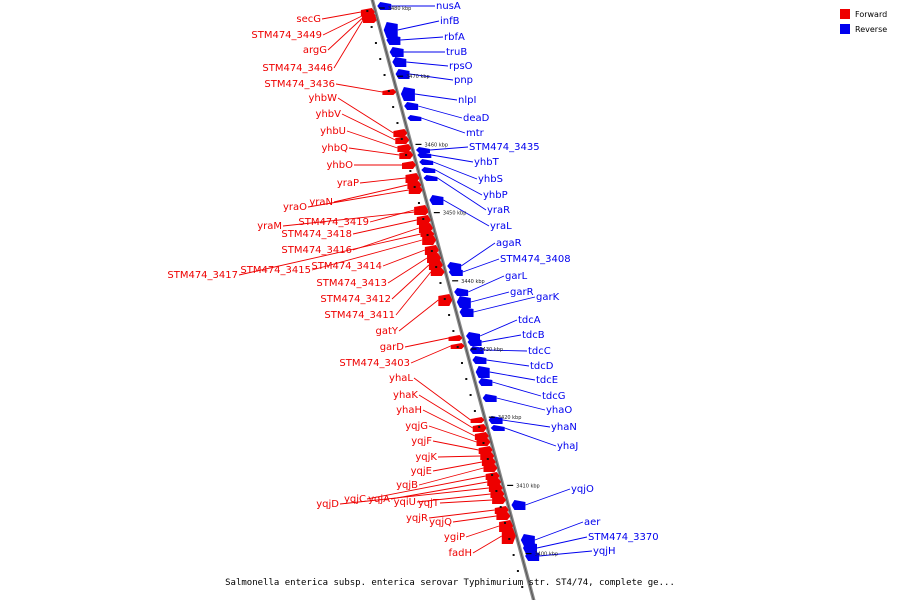  What do you see at coordinates (415, 190) in the screenshot?
I see `yraO-gene-mark` at bounding box center [415, 190].